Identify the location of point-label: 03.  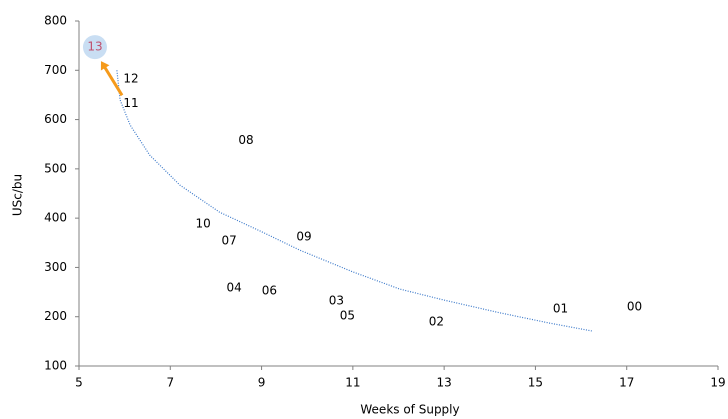
(336, 300).